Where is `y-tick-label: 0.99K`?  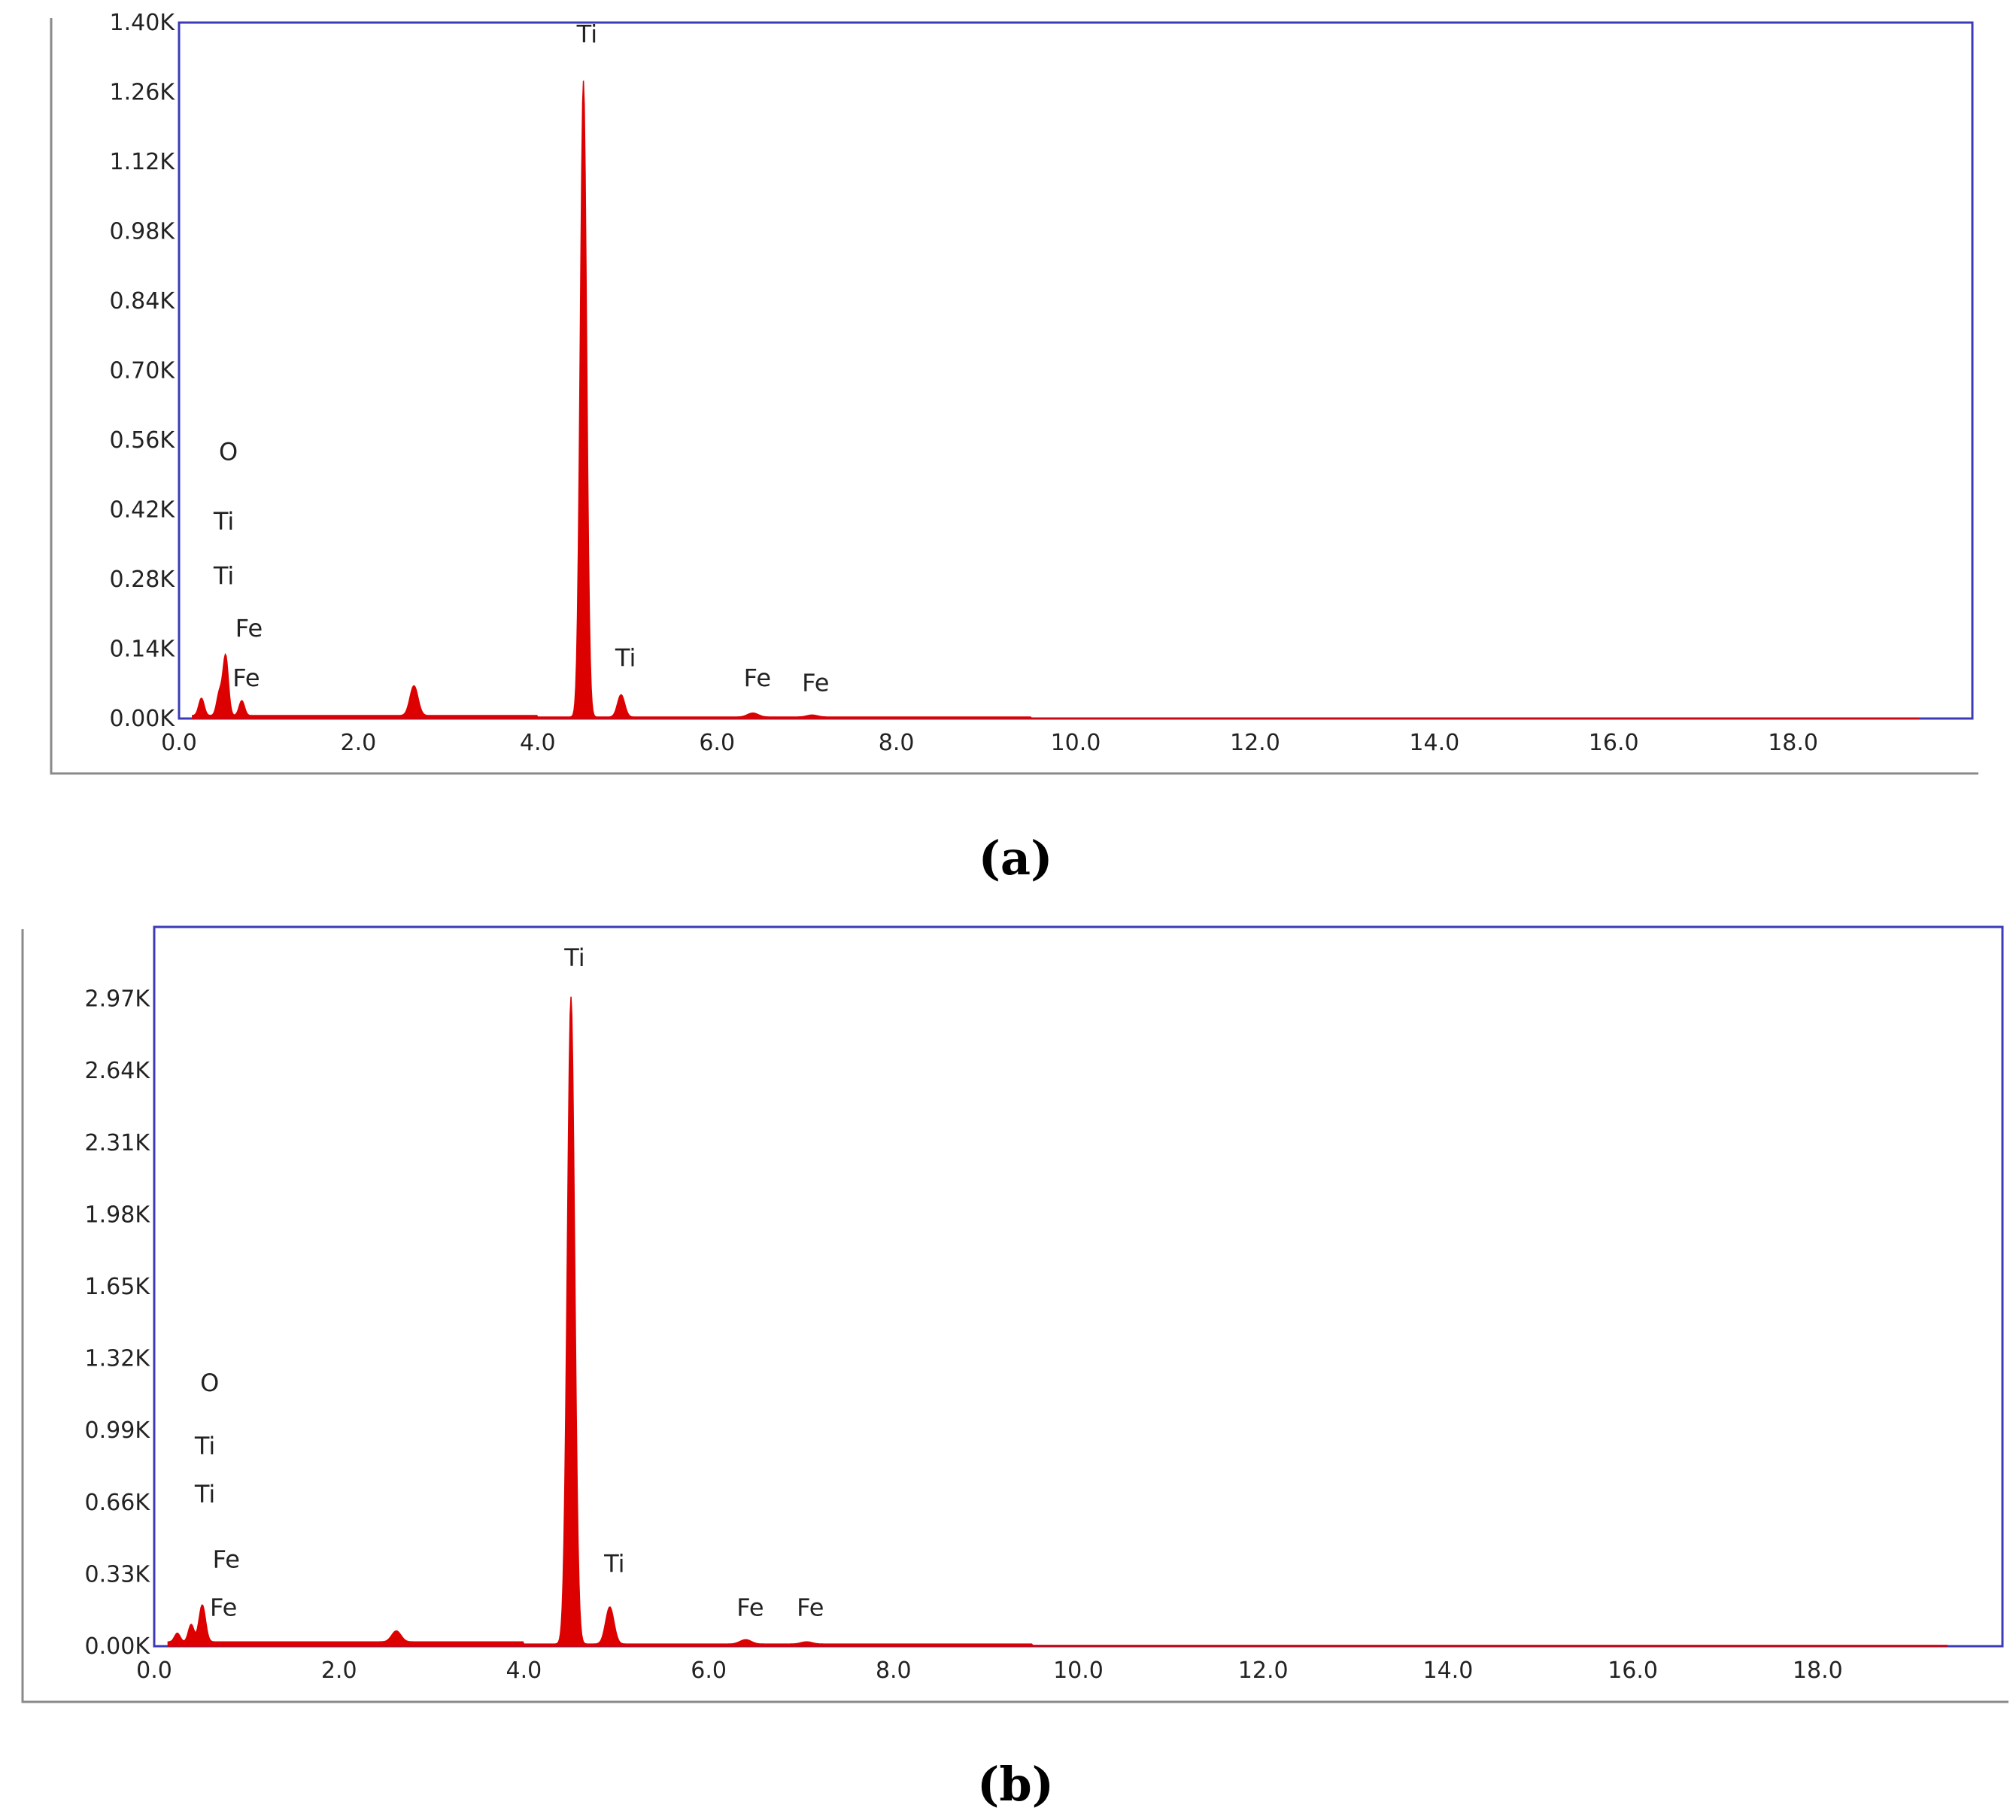 y-tick-label: 0.99K is located at coordinates (118, 1430).